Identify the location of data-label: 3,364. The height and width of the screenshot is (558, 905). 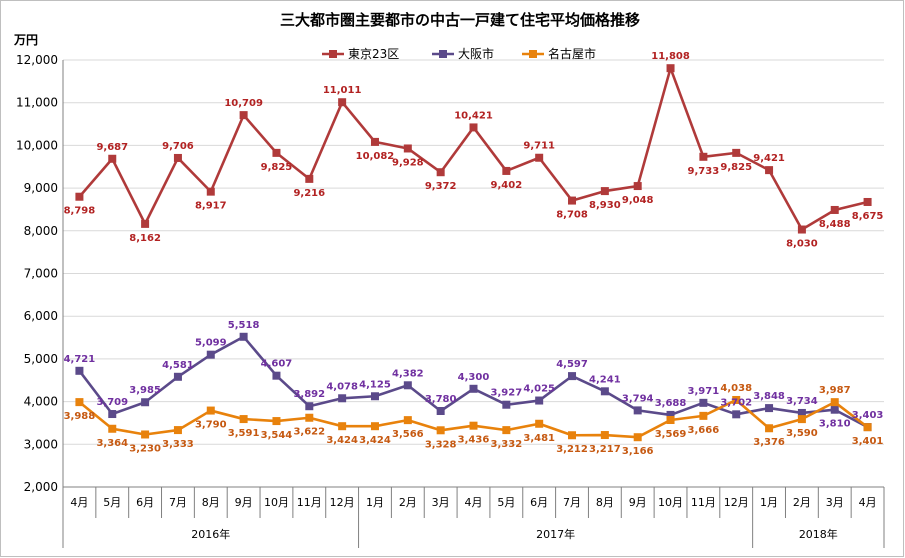
(112, 443).